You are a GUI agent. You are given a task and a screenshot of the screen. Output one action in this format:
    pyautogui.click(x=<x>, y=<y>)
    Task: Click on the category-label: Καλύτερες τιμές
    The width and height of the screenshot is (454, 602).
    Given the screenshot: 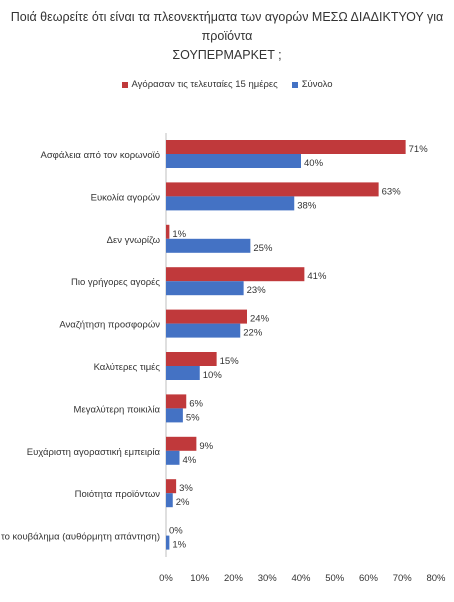 What is the action you would take?
    pyautogui.click(x=127, y=367)
    